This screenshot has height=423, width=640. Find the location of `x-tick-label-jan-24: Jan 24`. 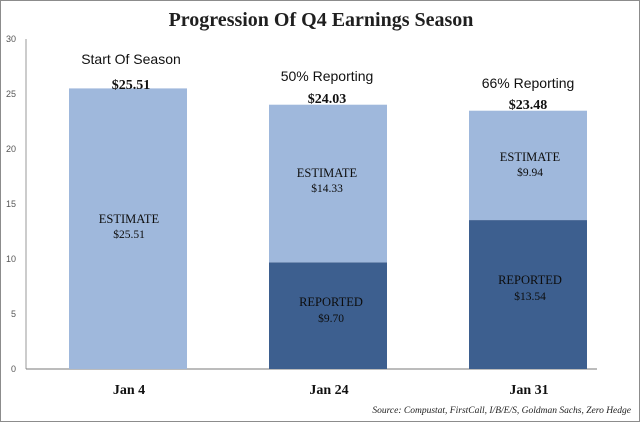

x-tick-label-jan-24: Jan 24 is located at coordinates (328, 390).